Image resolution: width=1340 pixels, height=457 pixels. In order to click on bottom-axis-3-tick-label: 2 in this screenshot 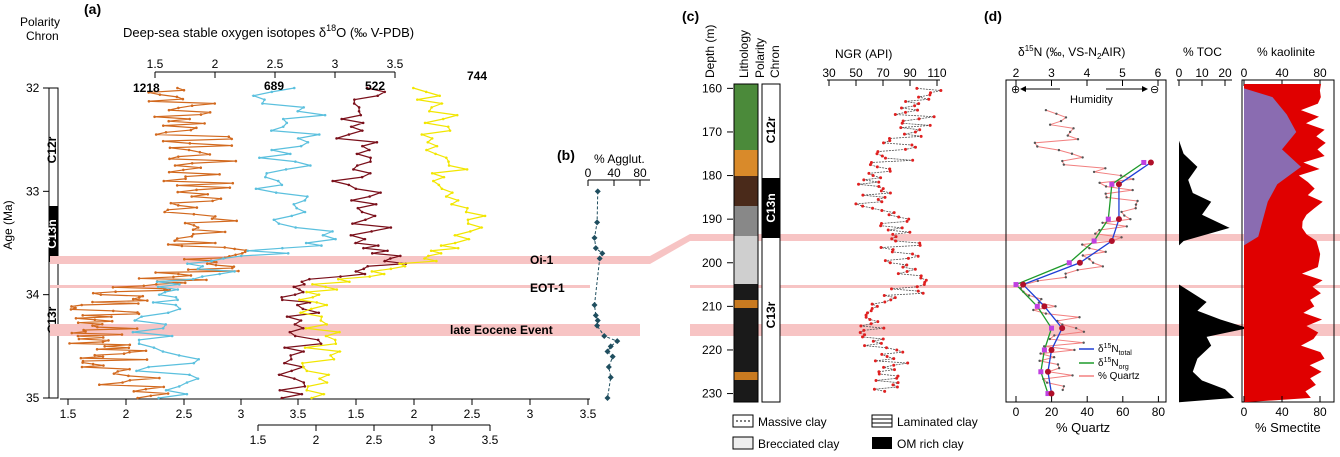, I will do `click(414, 414)`.